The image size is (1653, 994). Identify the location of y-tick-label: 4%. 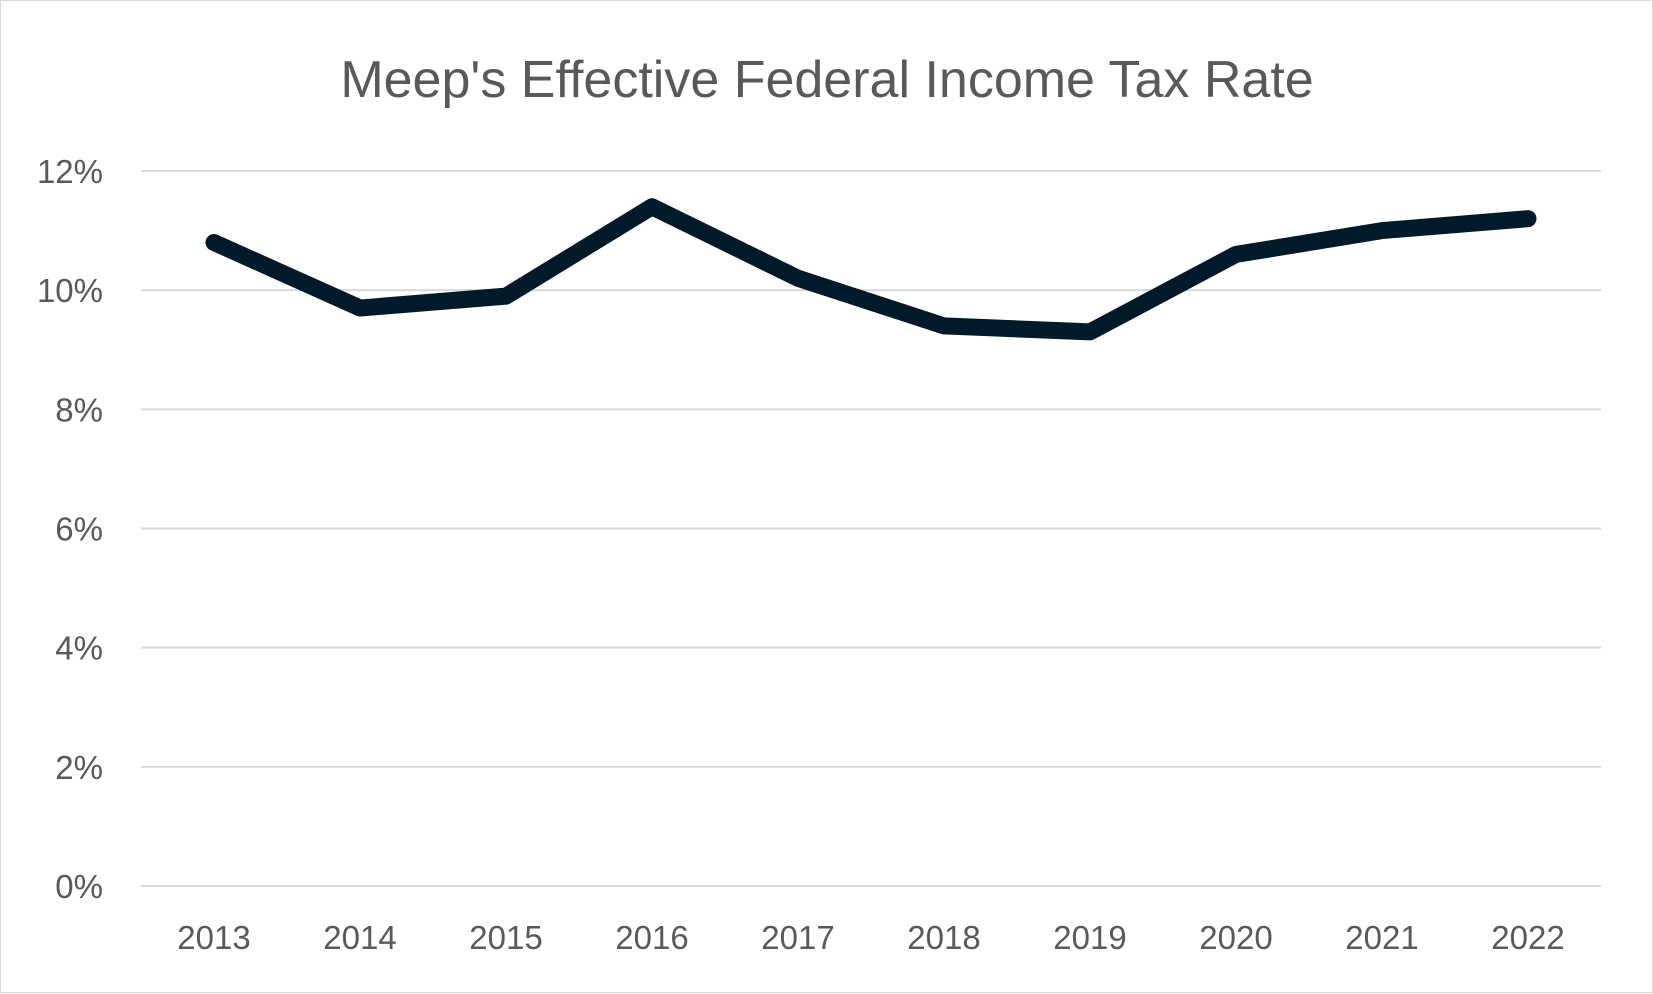
(79, 648).